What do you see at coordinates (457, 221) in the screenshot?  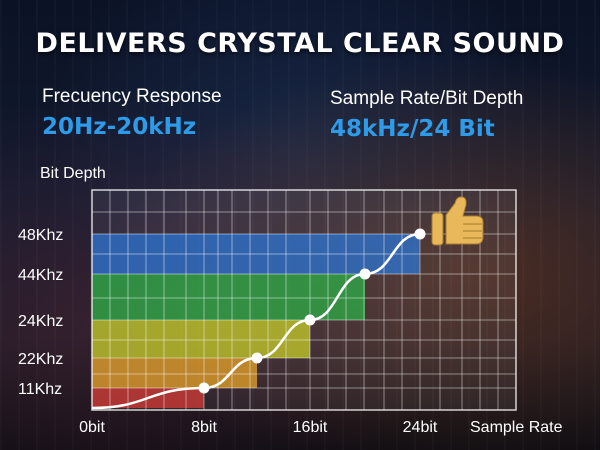 I see `thumbs-up-icon` at bounding box center [457, 221].